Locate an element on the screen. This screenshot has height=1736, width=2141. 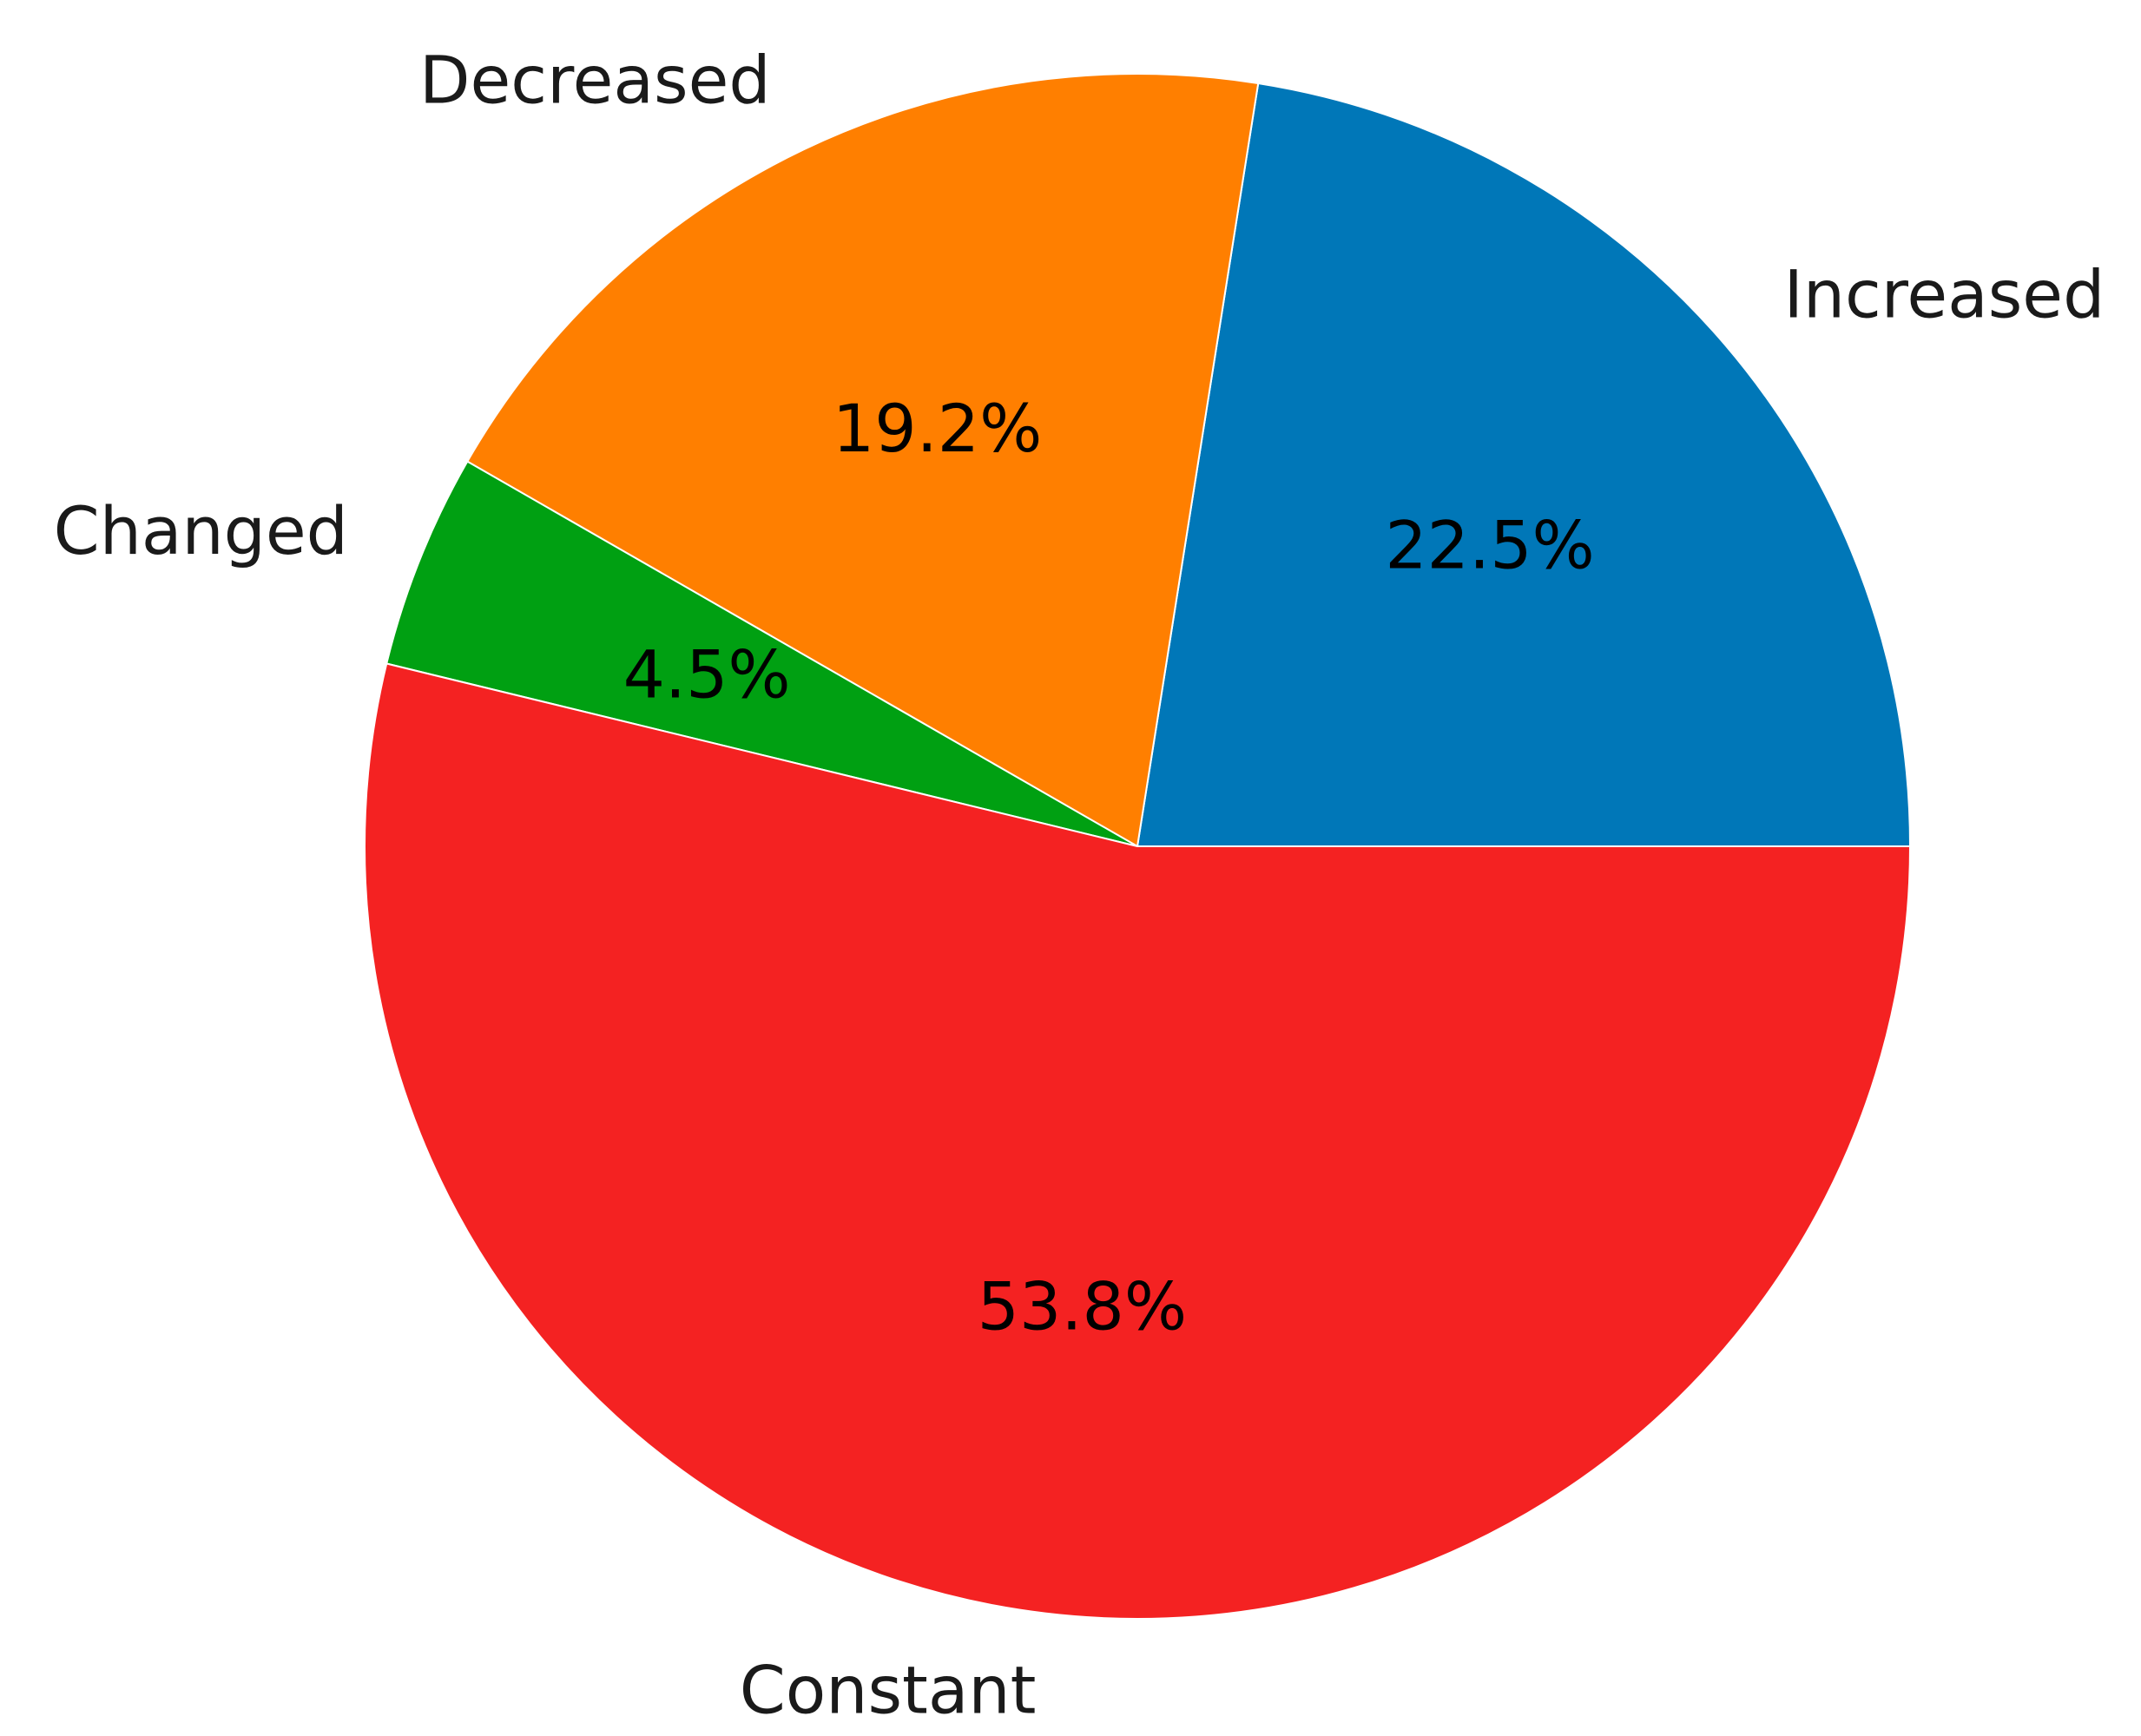
pie-percent-label-decreased: 19.2% is located at coordinates (938, 428).